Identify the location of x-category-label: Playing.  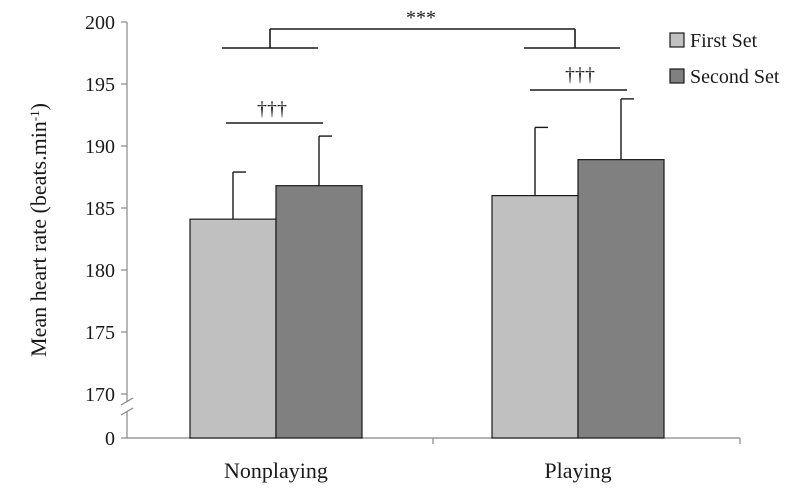
(577, 470).